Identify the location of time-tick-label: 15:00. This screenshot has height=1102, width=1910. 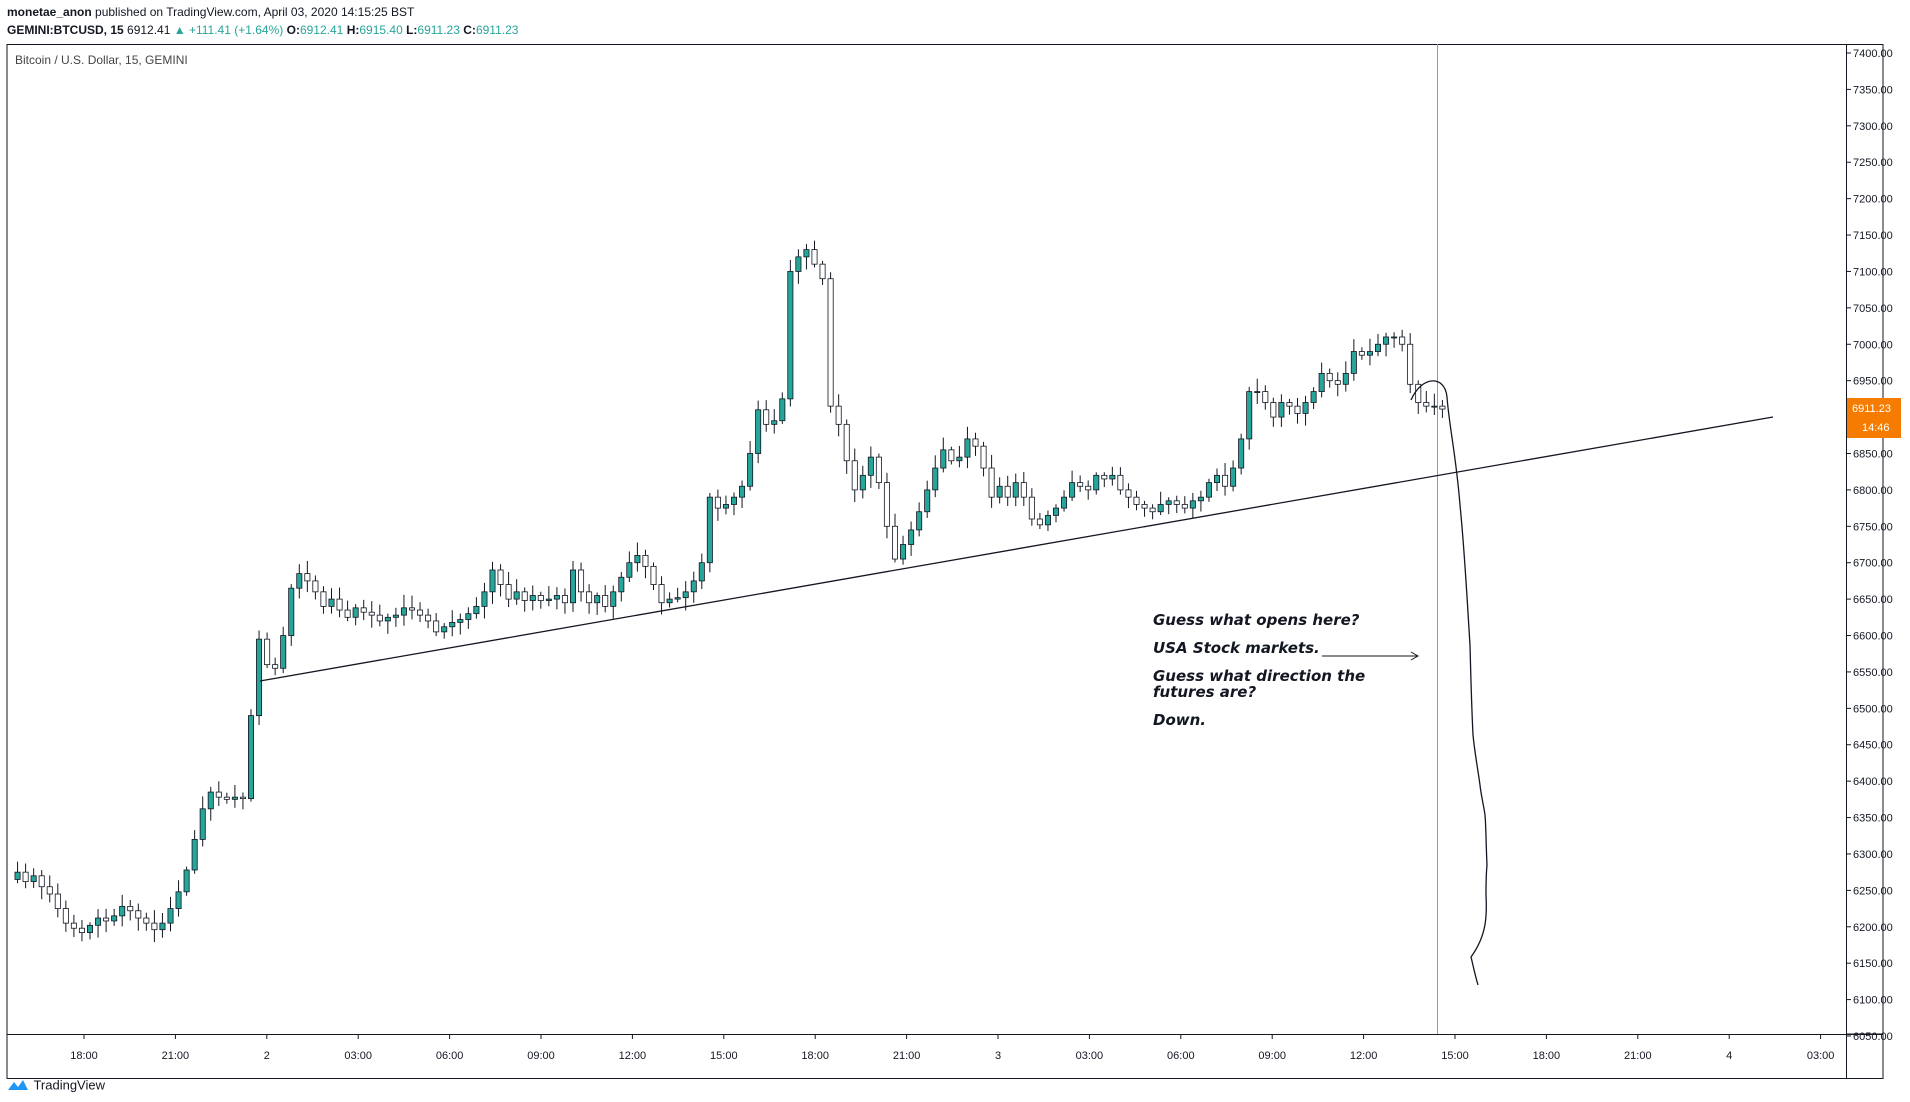
(1455, 1056).